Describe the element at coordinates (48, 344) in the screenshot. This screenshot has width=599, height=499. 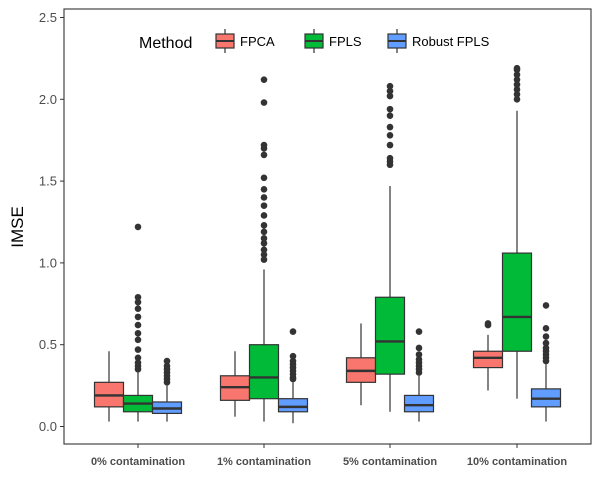
I see `y-tick-label: 0.5` at that location.